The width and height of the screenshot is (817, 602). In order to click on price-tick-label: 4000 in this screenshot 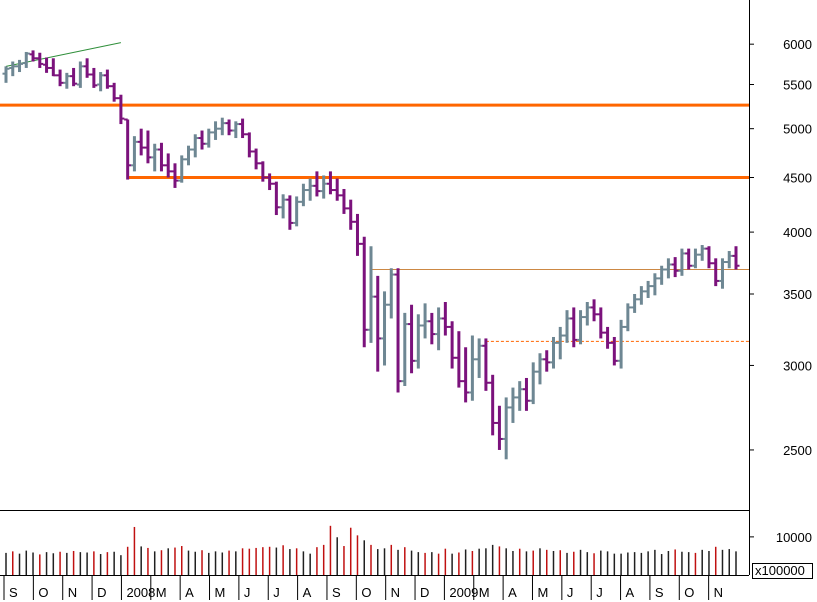, I will do `click(797, 232)`.